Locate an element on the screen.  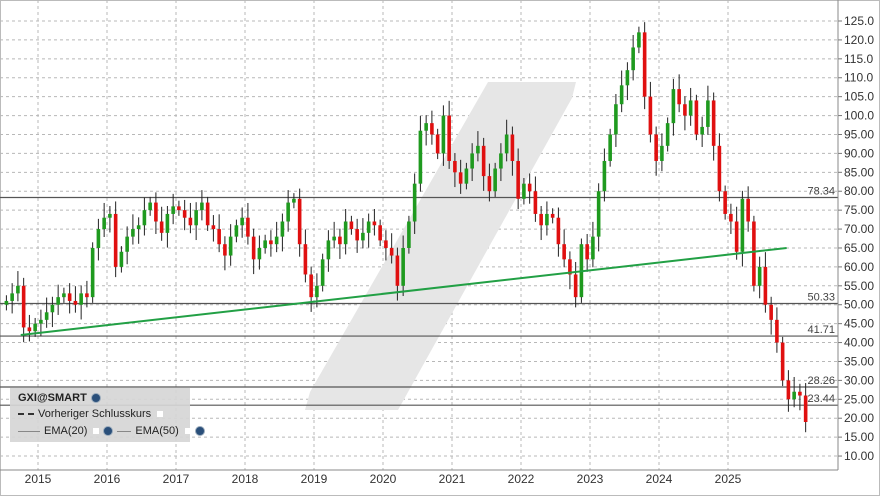
y-tick-label: 60.00 is located at coordinates (859, 267).